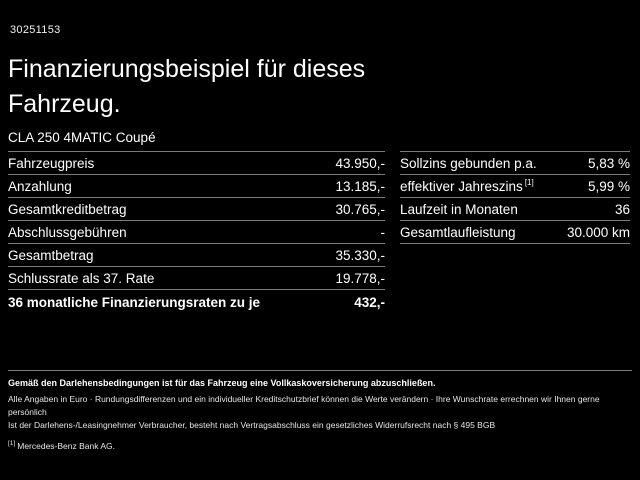 Image resolution: width=640 pixels, height=480 pixels. I want to click on row-value: 13.185,-, so click(360, 186).